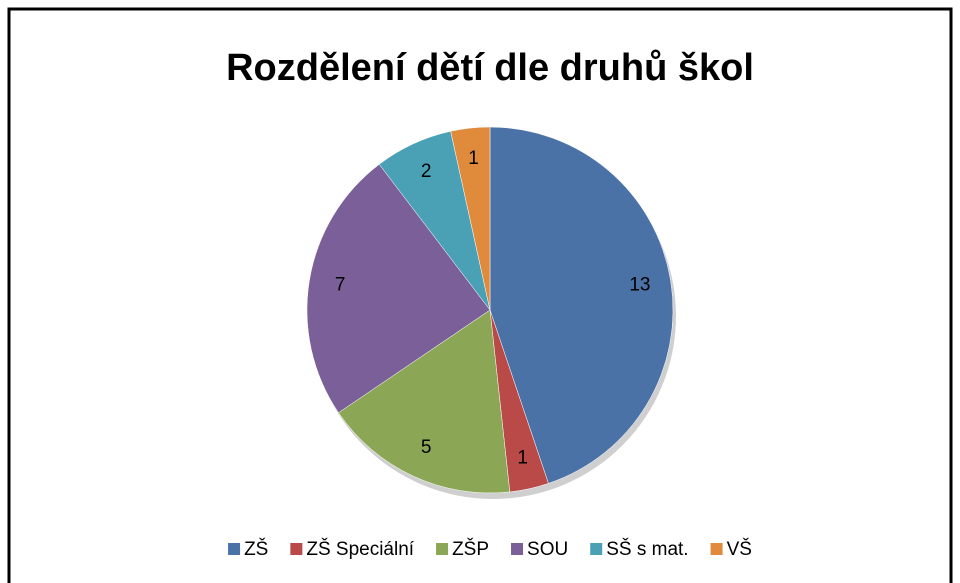 The image size is (960, 583). Describe the element at coordinates (256, 549) in the screenshot. I see `legend-label: ZŠ` at that location.